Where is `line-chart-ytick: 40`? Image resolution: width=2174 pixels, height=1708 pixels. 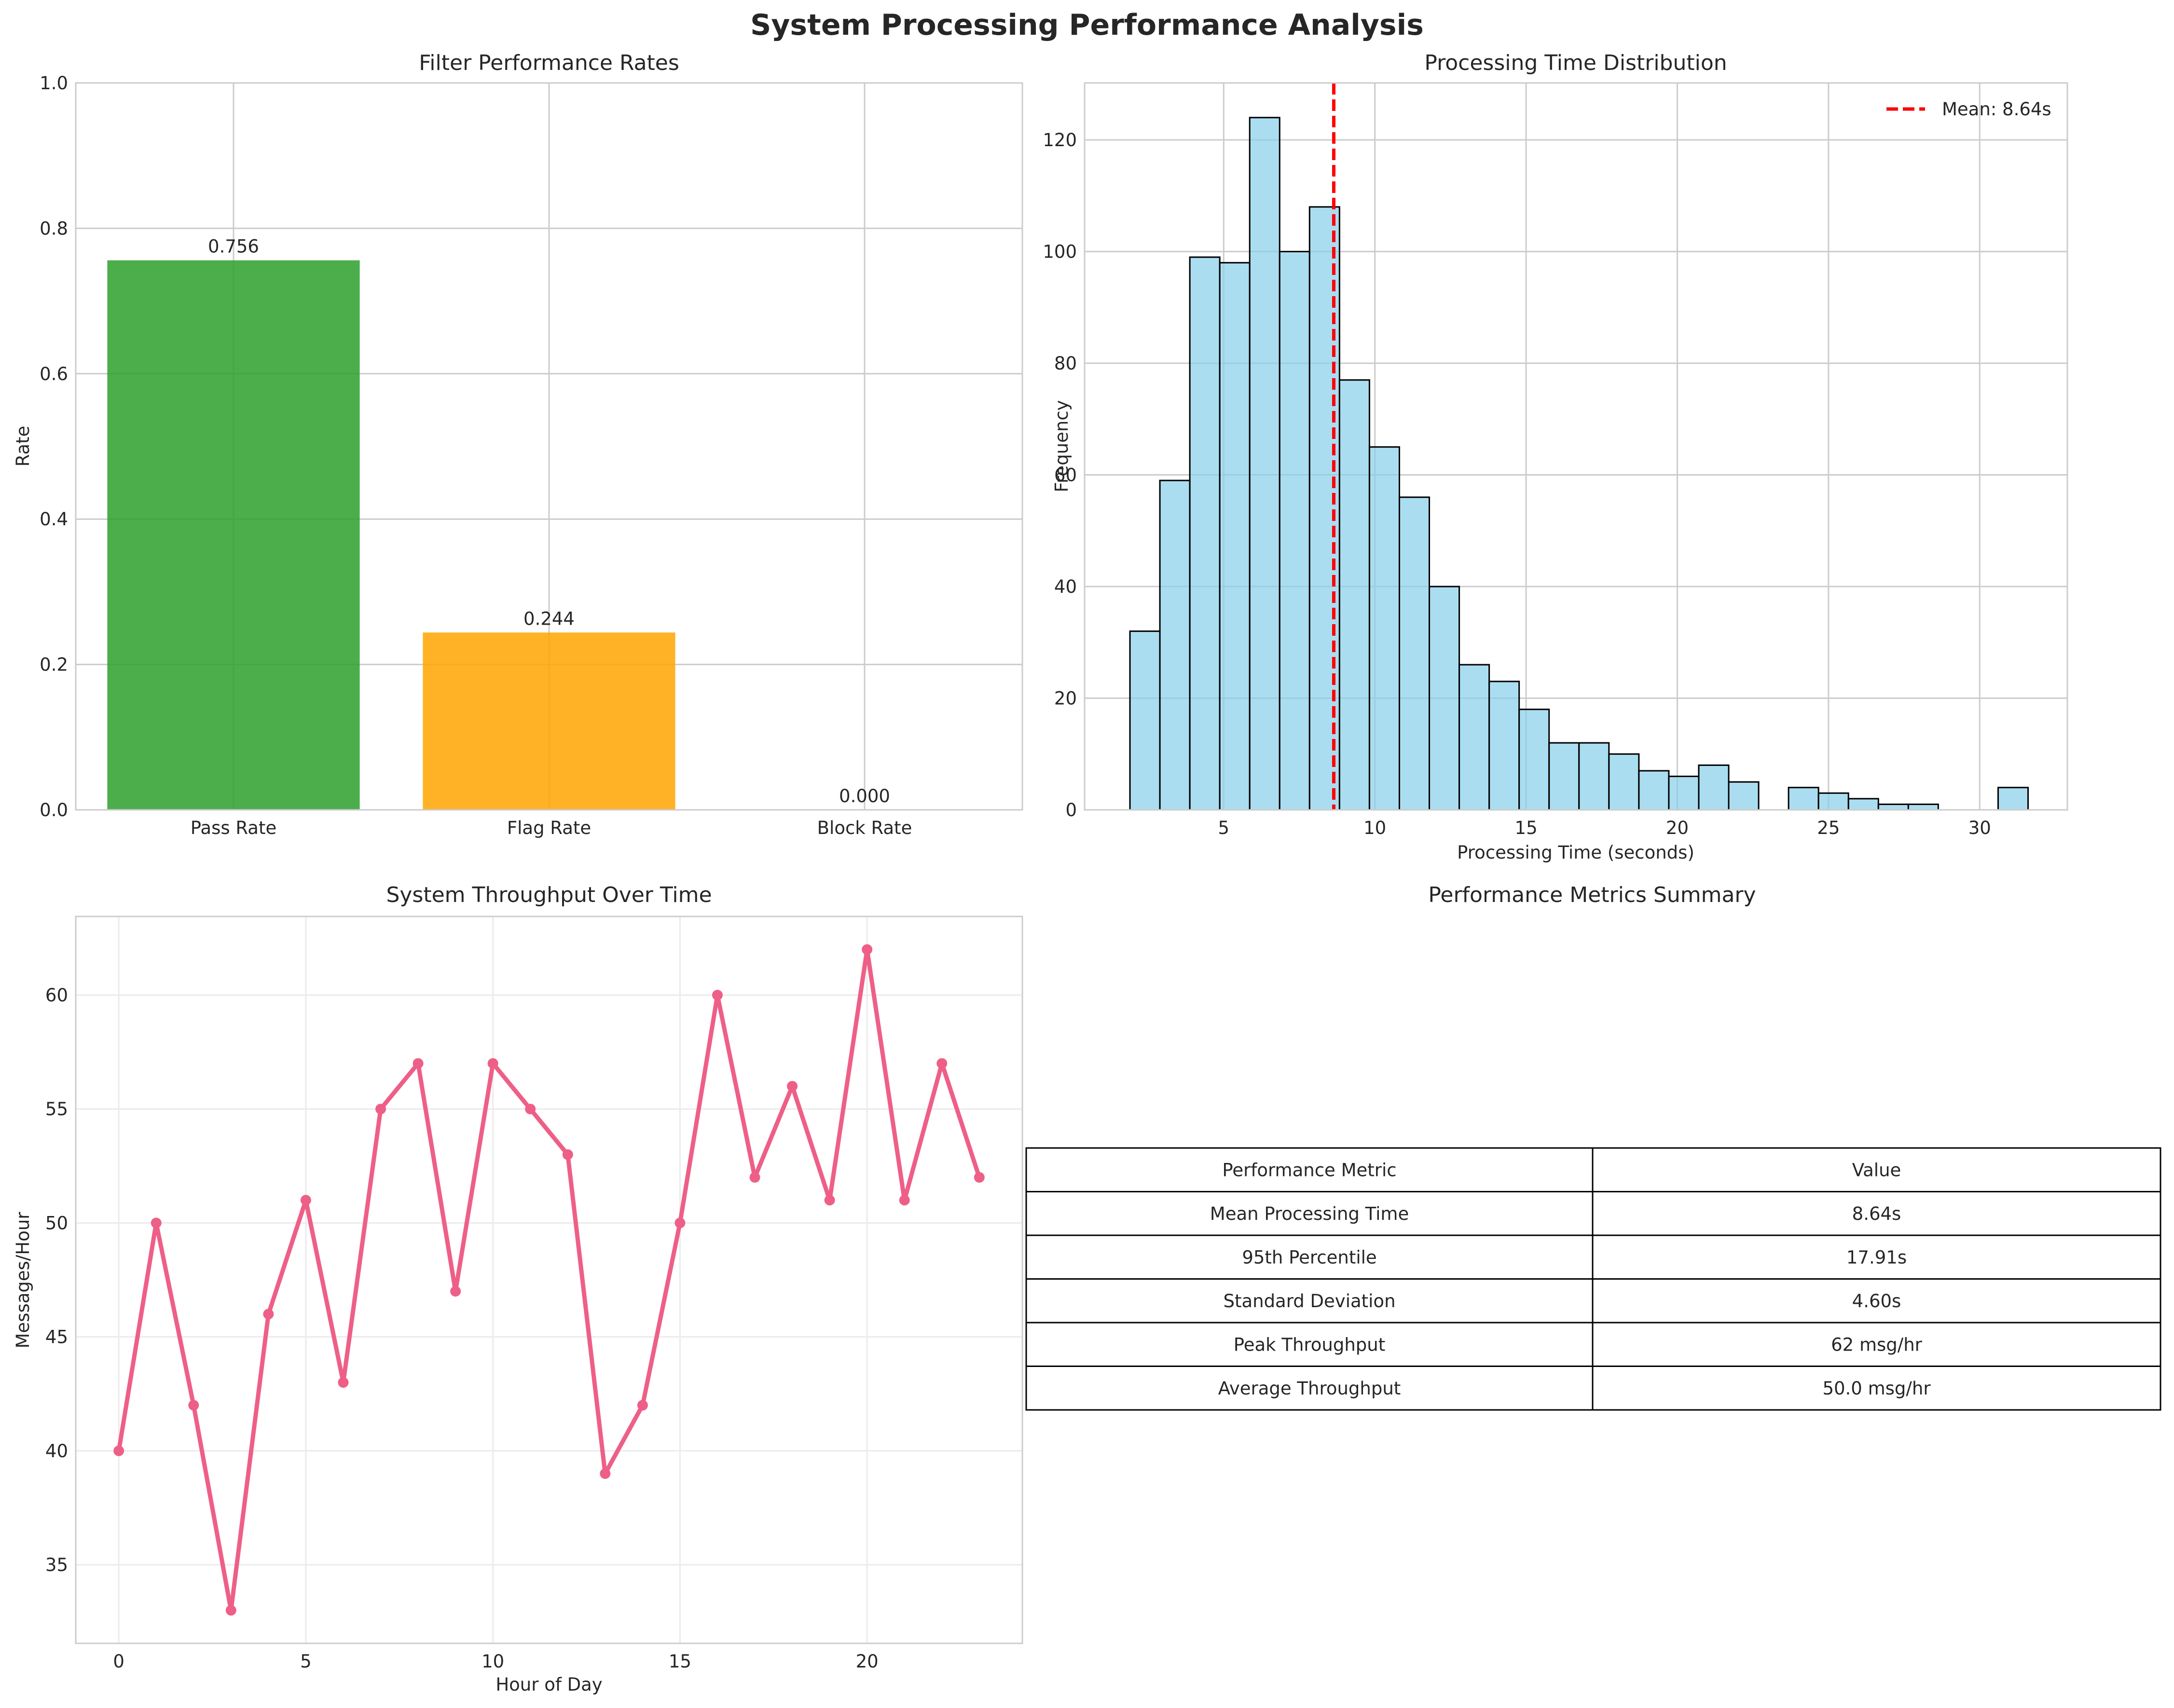
line-chart-ytick: 40 is located at coordinates (56, 1451).